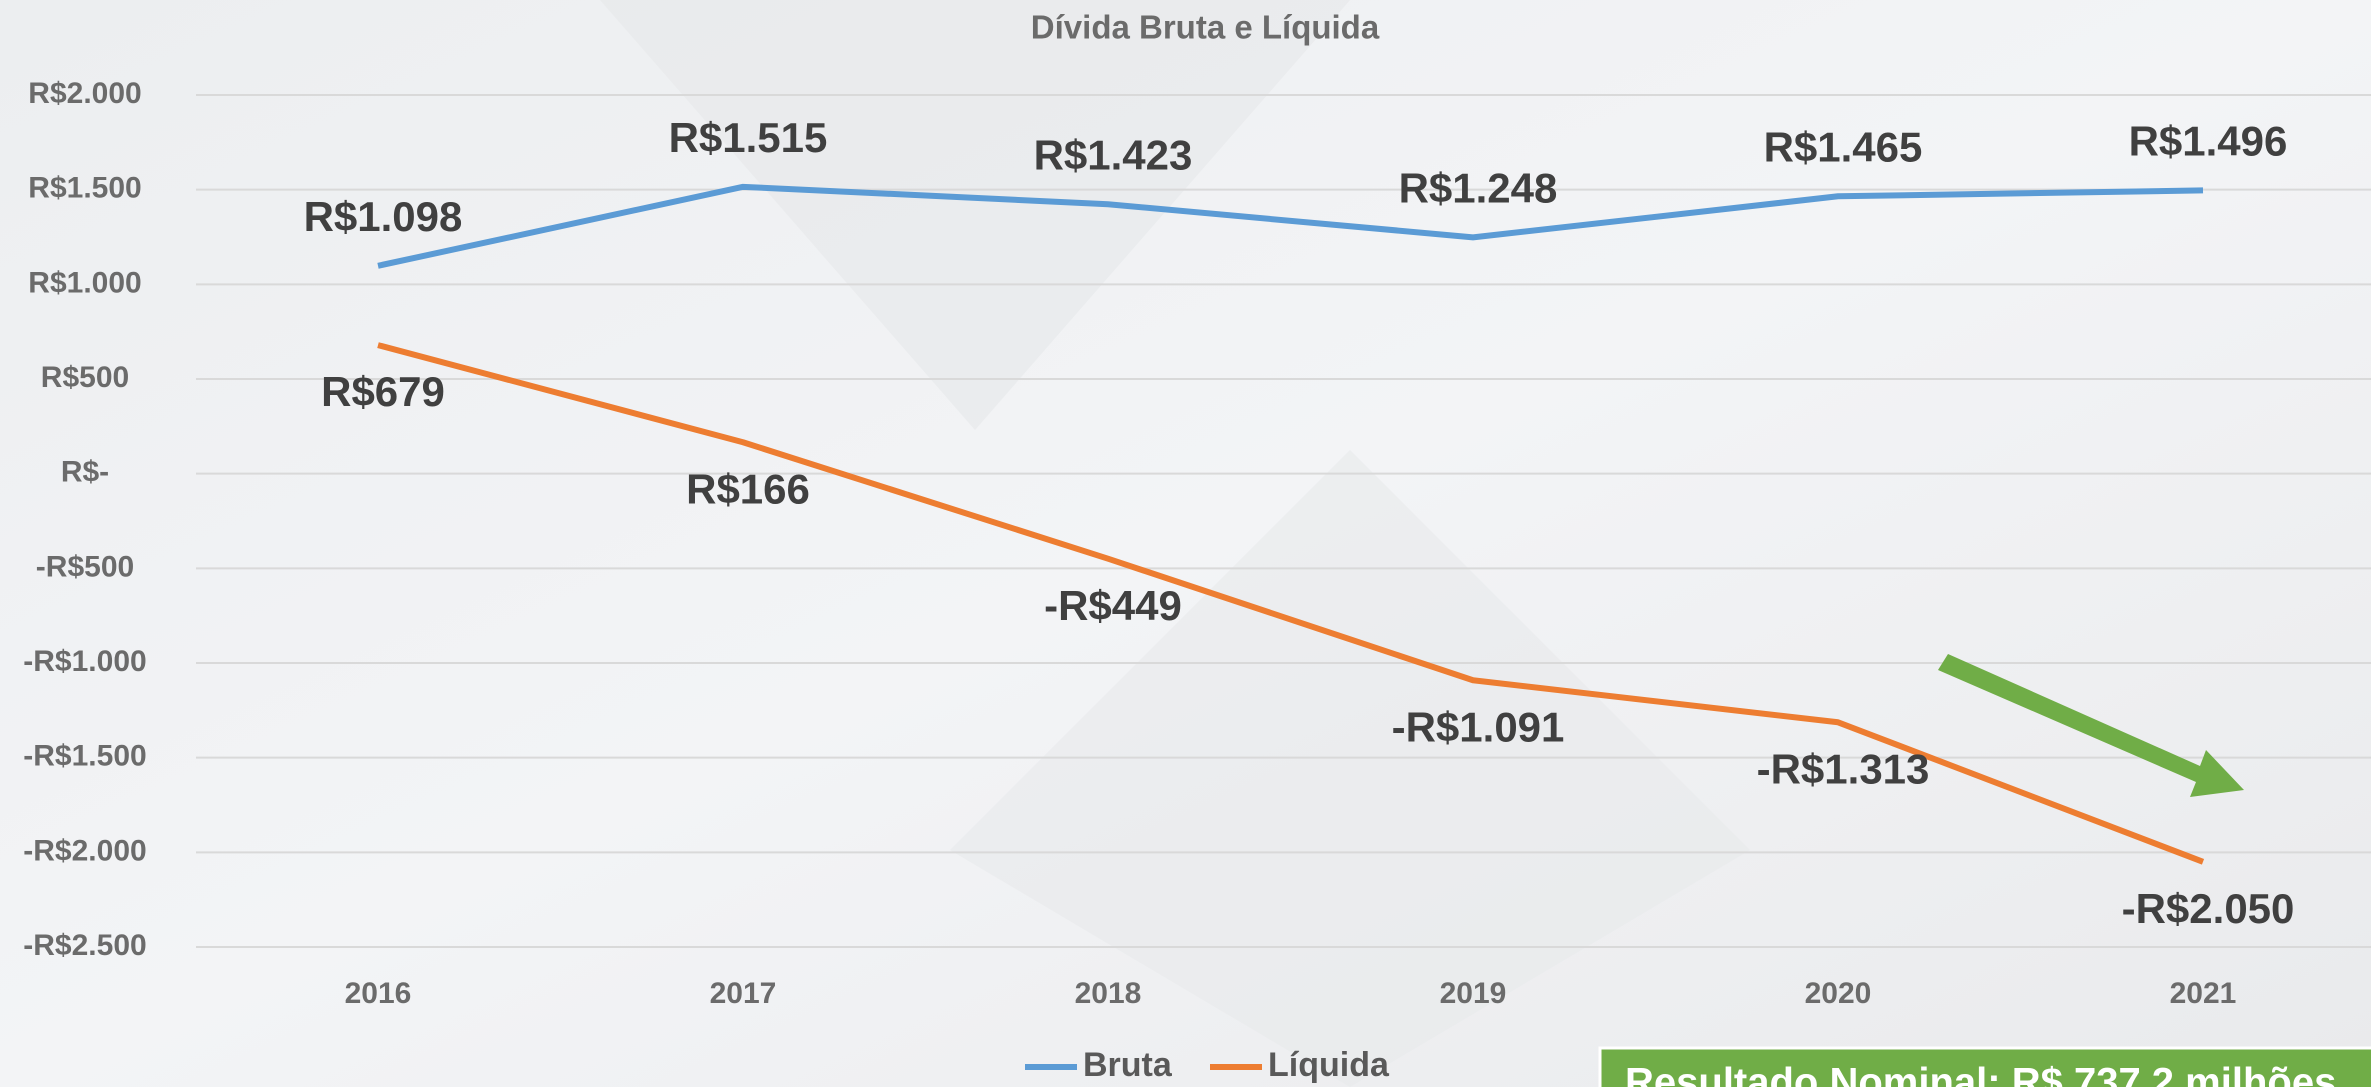 Image resolution: width=2371 pixels, height=1087 pixels. What do you see at coordinates (1478, 726) in the screenshot?
I see `data-label: -R$1.091` at bounding box center [1478, 726].